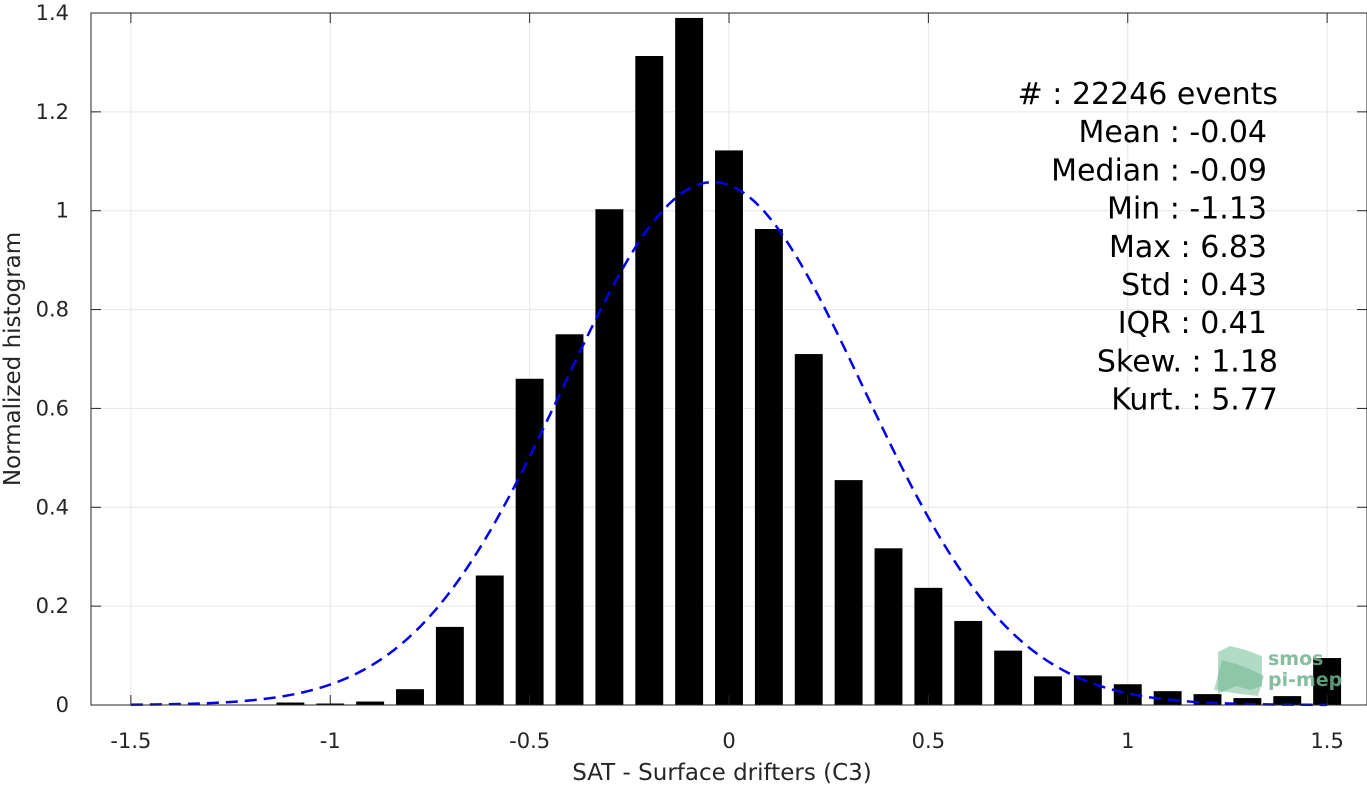 The width and height of the screenshot is (1367, 785). I want to click on stat-line-2: Median : -0.09, so click(1159, 170).